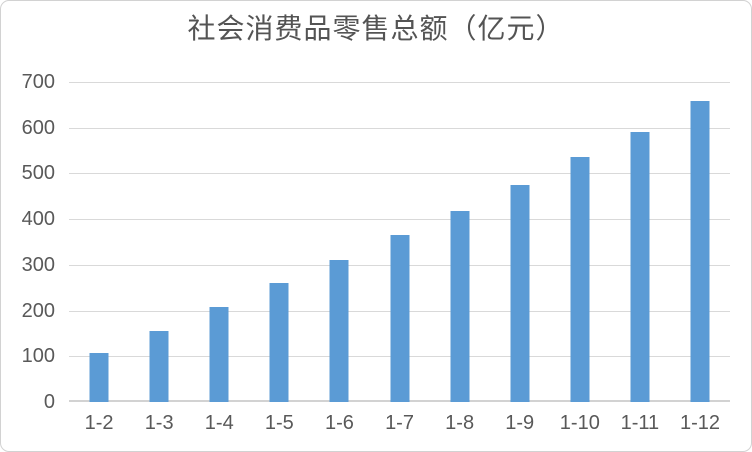 The width and height of the screenshot is (752, 452). I want to click on y-axis-tick-label: 300, so click(38, 264).